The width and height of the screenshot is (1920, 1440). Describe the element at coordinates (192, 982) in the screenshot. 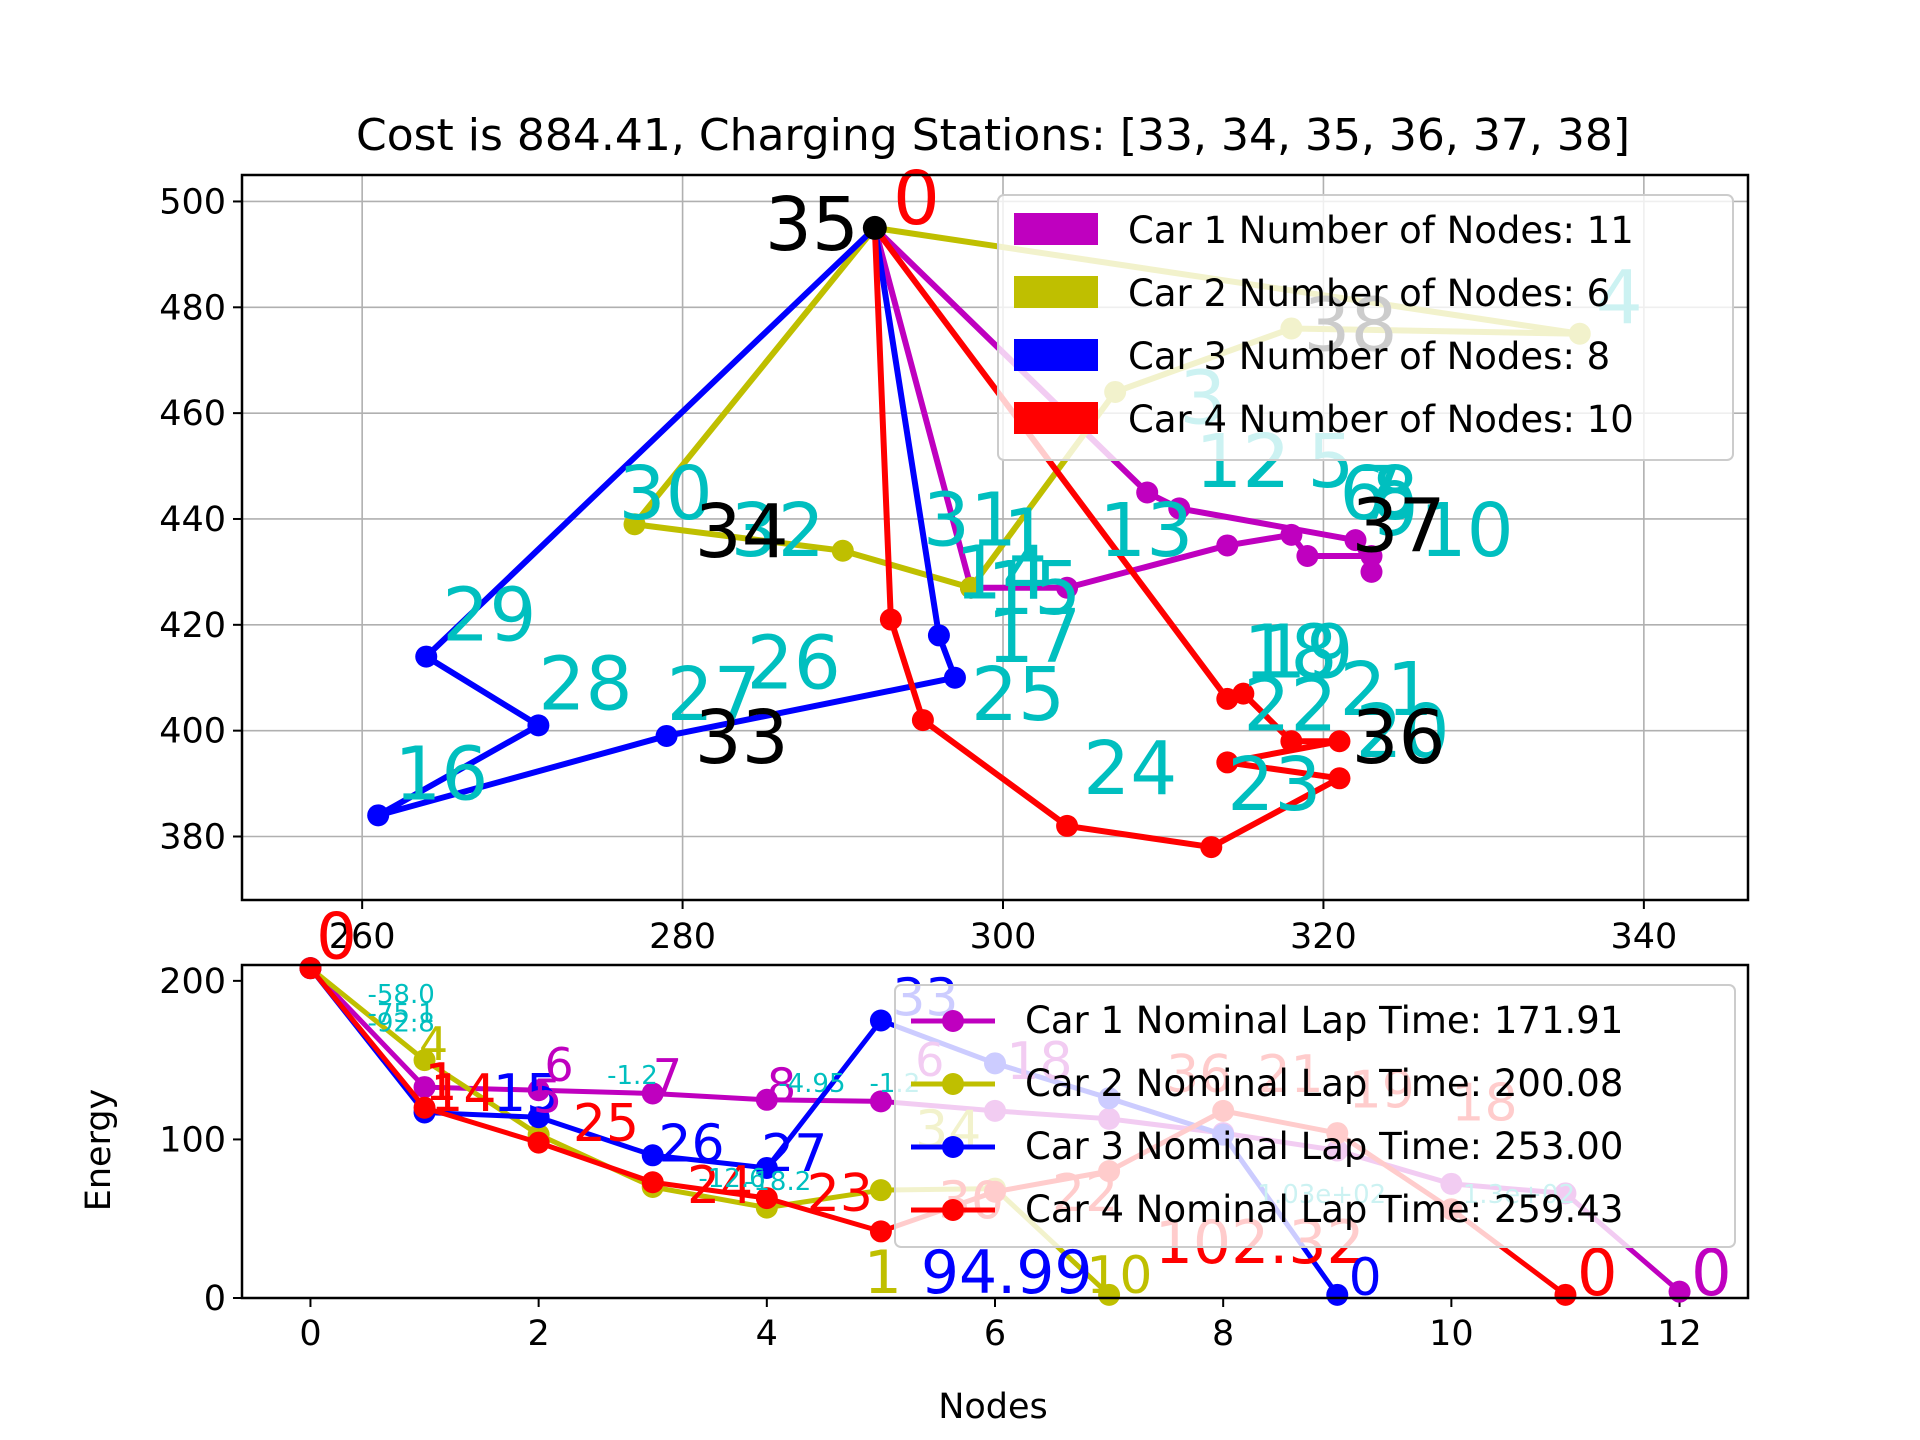

I see `energy-y-tick-label: 200` at that location.